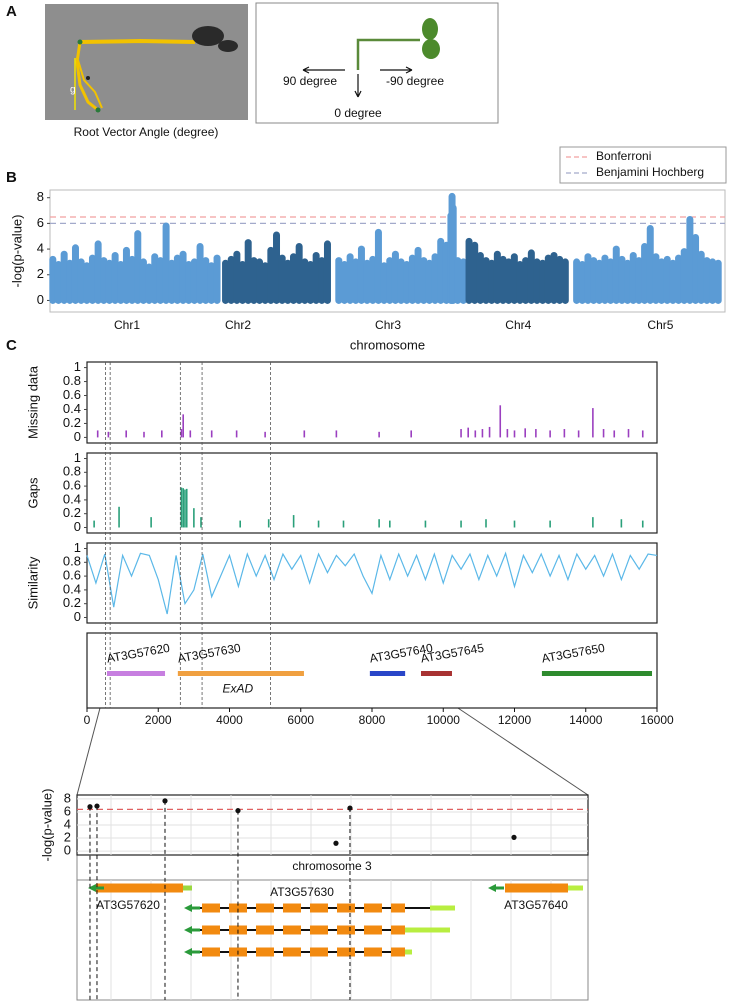 This screenshot has height=1007, width=734. What do you see at coordinates (302, 892) in the screenshot?
I see `gene-label: AT3G57630` at bounding box center [302, 892].